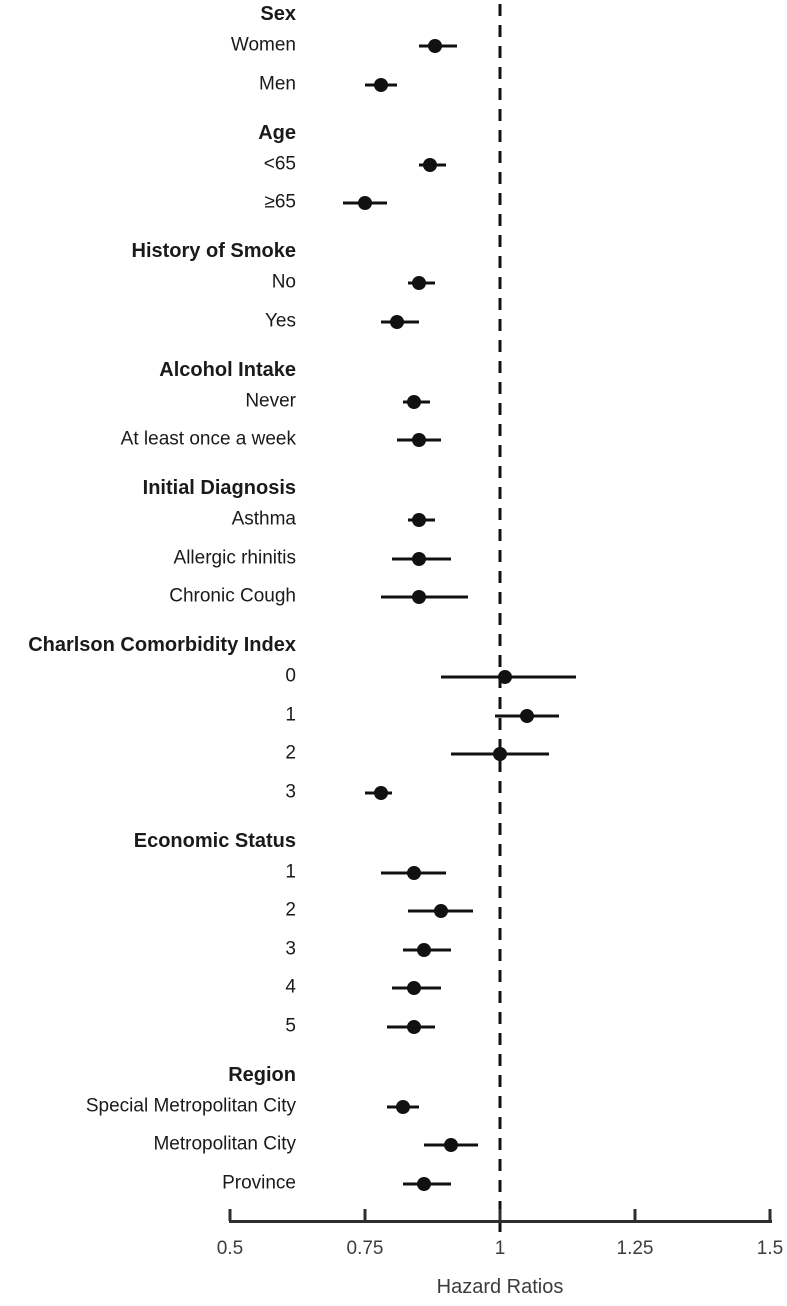  Describe the element at coordinates (278, 14) in the screenshot. I see `group-header: Sex` at that location.